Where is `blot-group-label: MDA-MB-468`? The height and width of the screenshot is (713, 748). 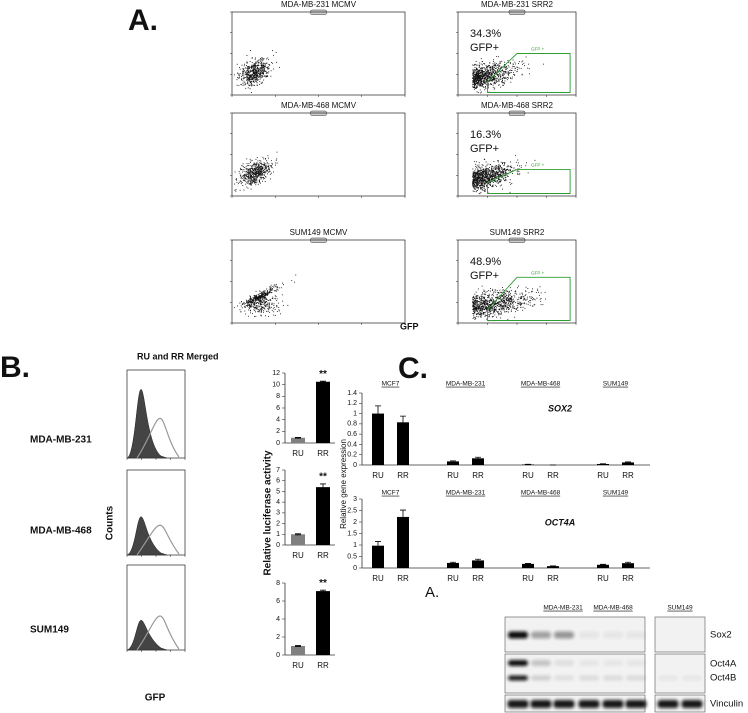
blot-group-label: MDA-MB-468 is located at coordinates (613, 608).